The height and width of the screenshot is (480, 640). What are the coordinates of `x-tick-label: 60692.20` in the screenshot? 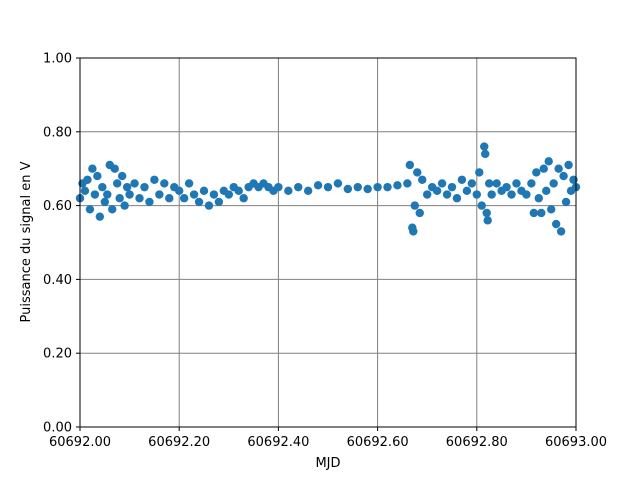 It's located at (179, 442).